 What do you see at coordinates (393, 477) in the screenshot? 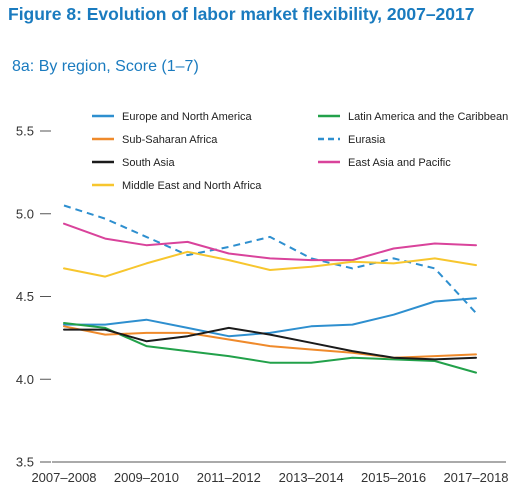
I see `x-tick-label: 2015–2016` at bounding box center [393, 477].